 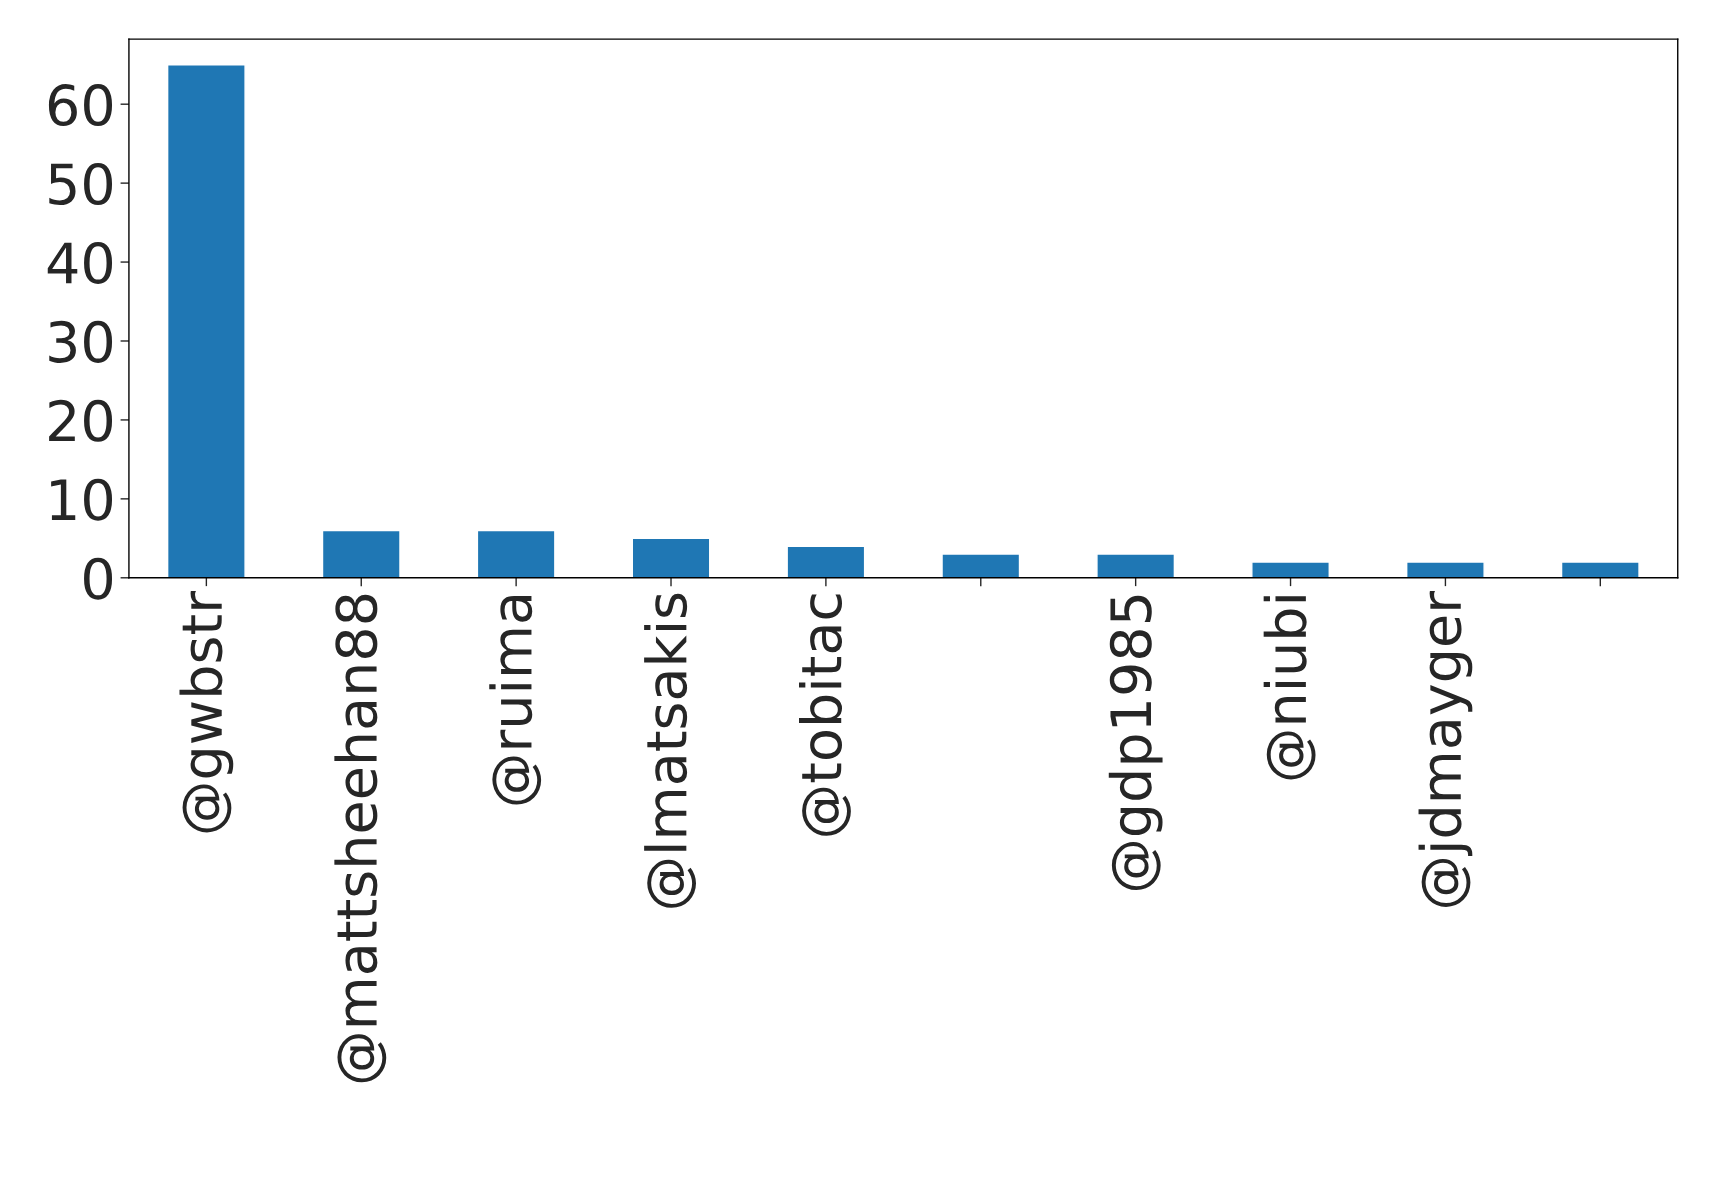 I want to click on x-tick-label: @lmatsakis, so click(x=670, y=750).